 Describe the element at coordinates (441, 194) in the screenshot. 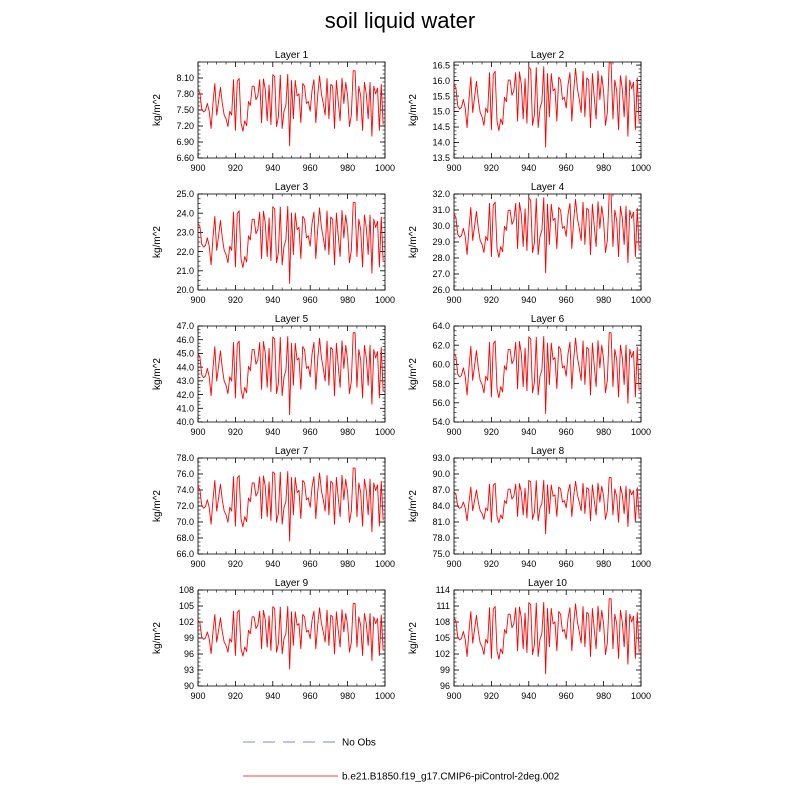

I see `y-tick-label: 32.0` at that location.